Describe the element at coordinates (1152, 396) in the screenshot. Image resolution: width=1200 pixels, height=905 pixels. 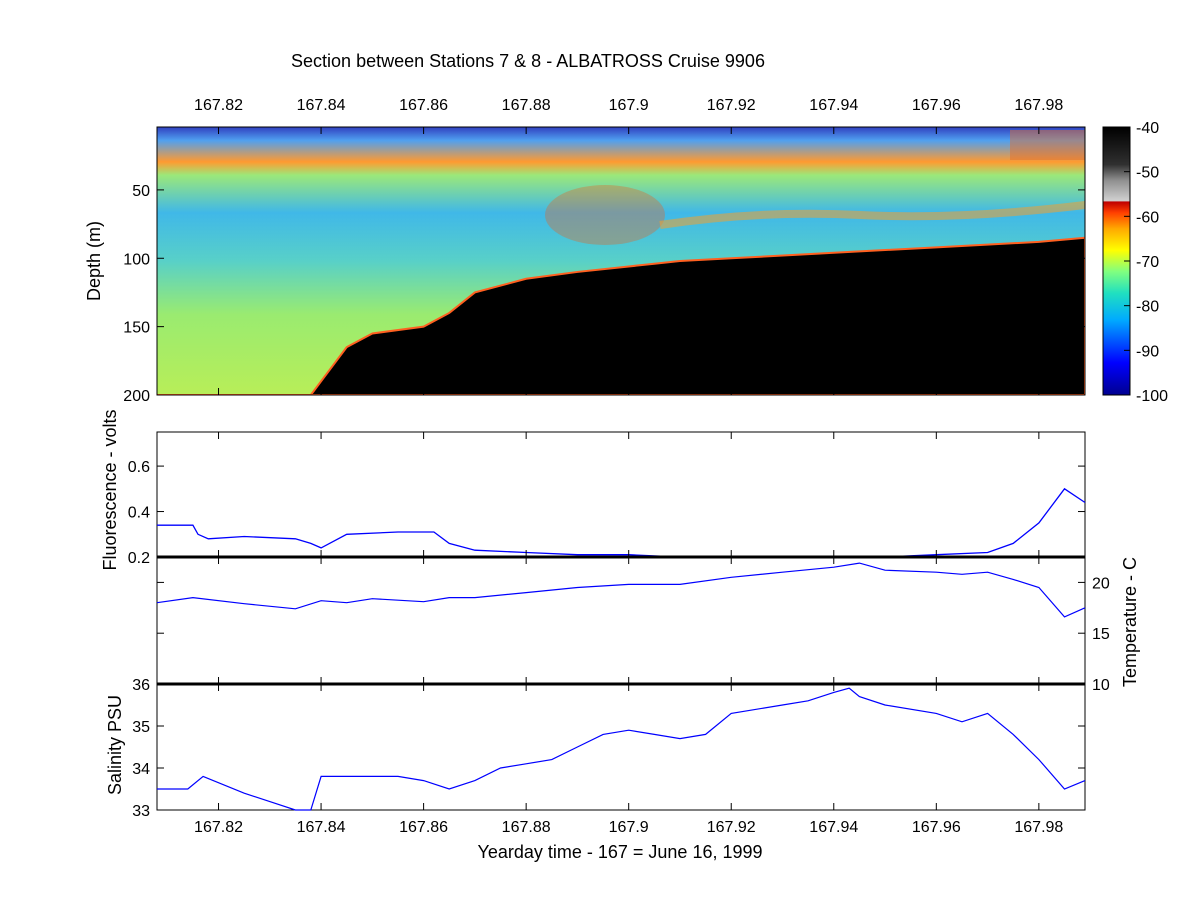
I see `colorbar-tick-label: -100` at that location.